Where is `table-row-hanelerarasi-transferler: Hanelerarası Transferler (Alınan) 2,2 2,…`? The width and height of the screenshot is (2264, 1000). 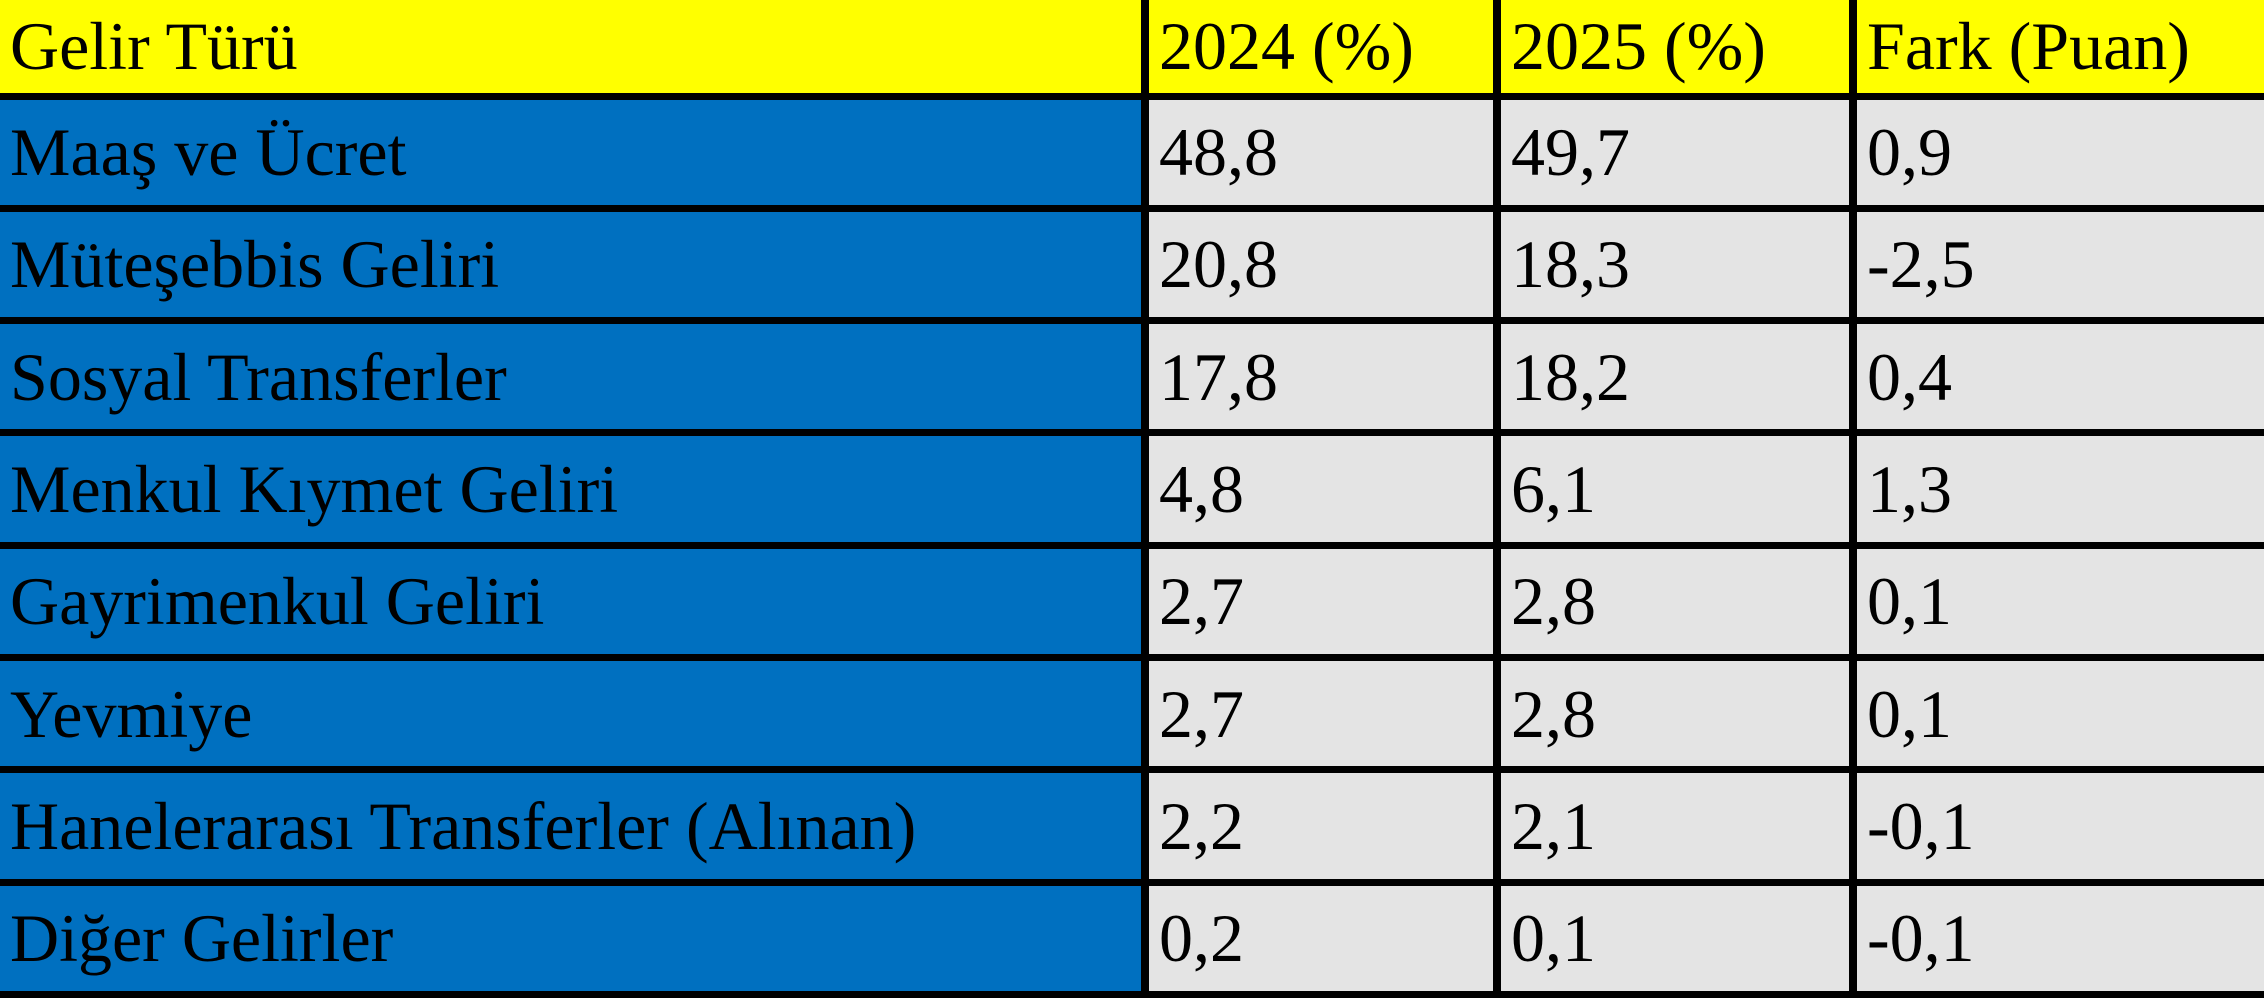 table-row-hanelerarasi-transferler: Hanelerarası Transferler (Alınan) 2,2 2,… is located at coordinates (1132, 827).